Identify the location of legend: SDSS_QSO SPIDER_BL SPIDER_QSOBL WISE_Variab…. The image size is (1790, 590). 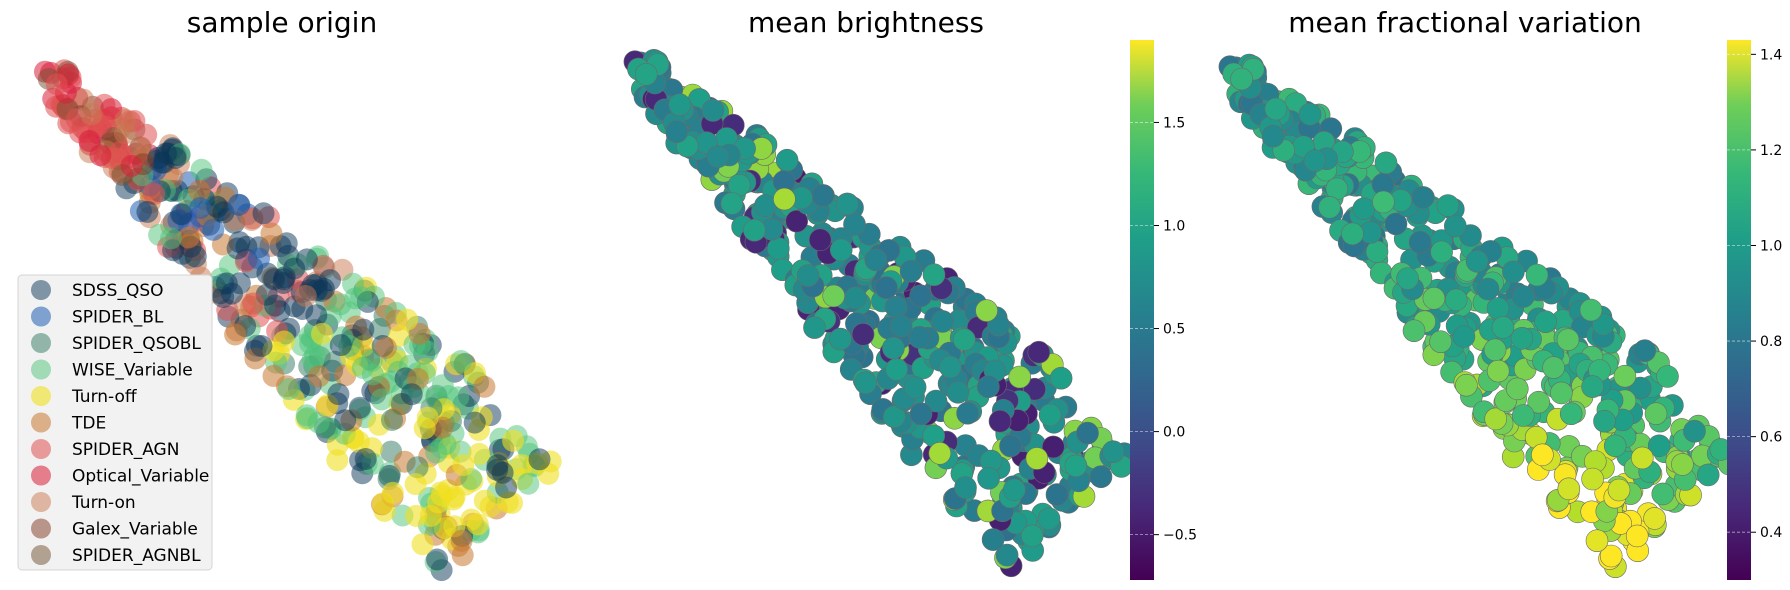
(115, 422).